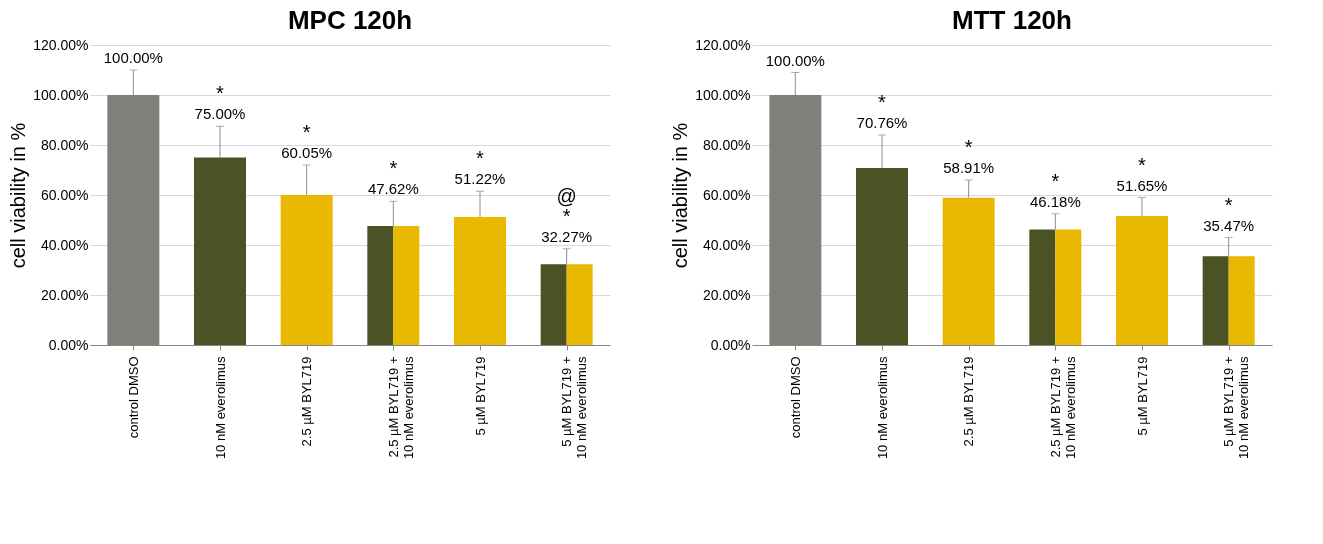  I want to click on chart-title: MPC 120h, so click(350, 20).